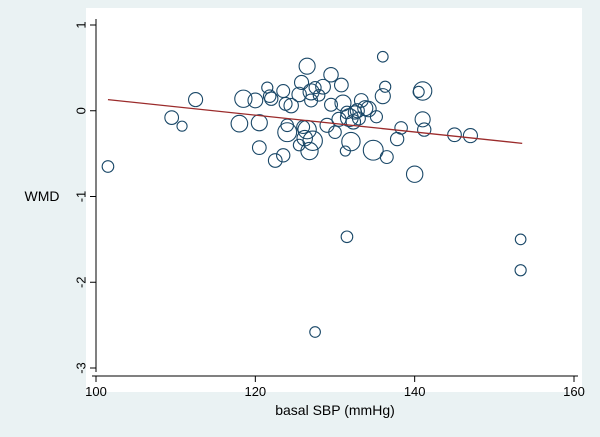  Describe the element at coordinates (80, 282) in the screenshot. I see `y-tick-label: -2` at that location.